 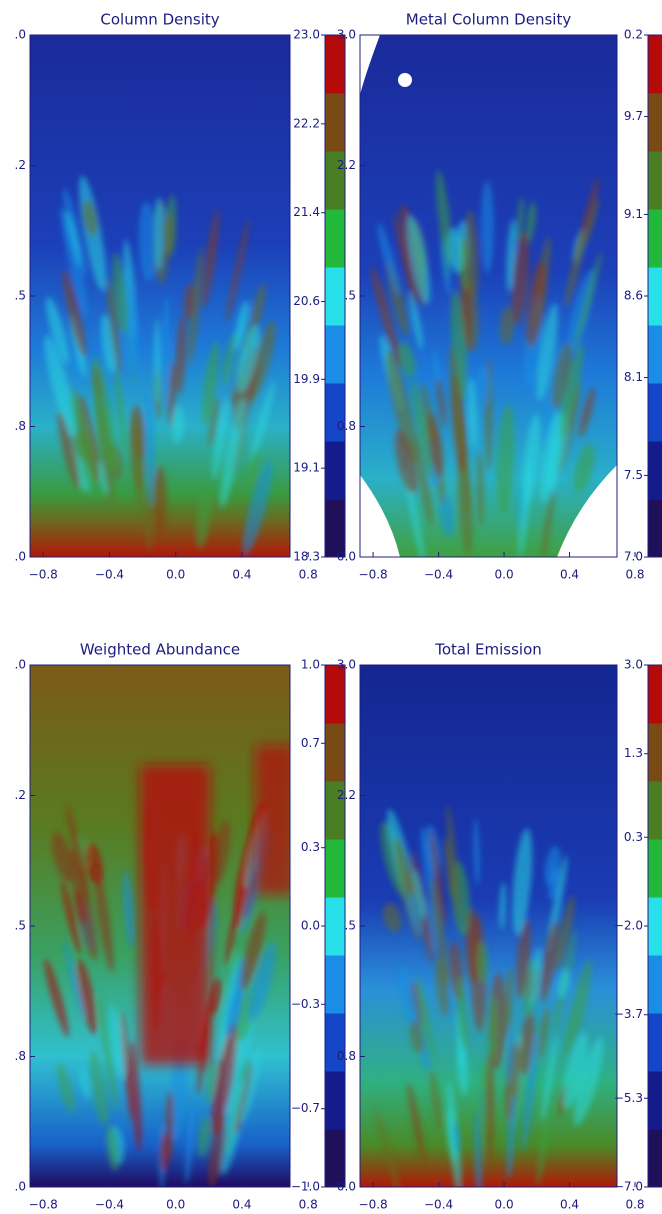 I want to click on colorbar-tick-label: −2.0, so click(x=628, y=926).